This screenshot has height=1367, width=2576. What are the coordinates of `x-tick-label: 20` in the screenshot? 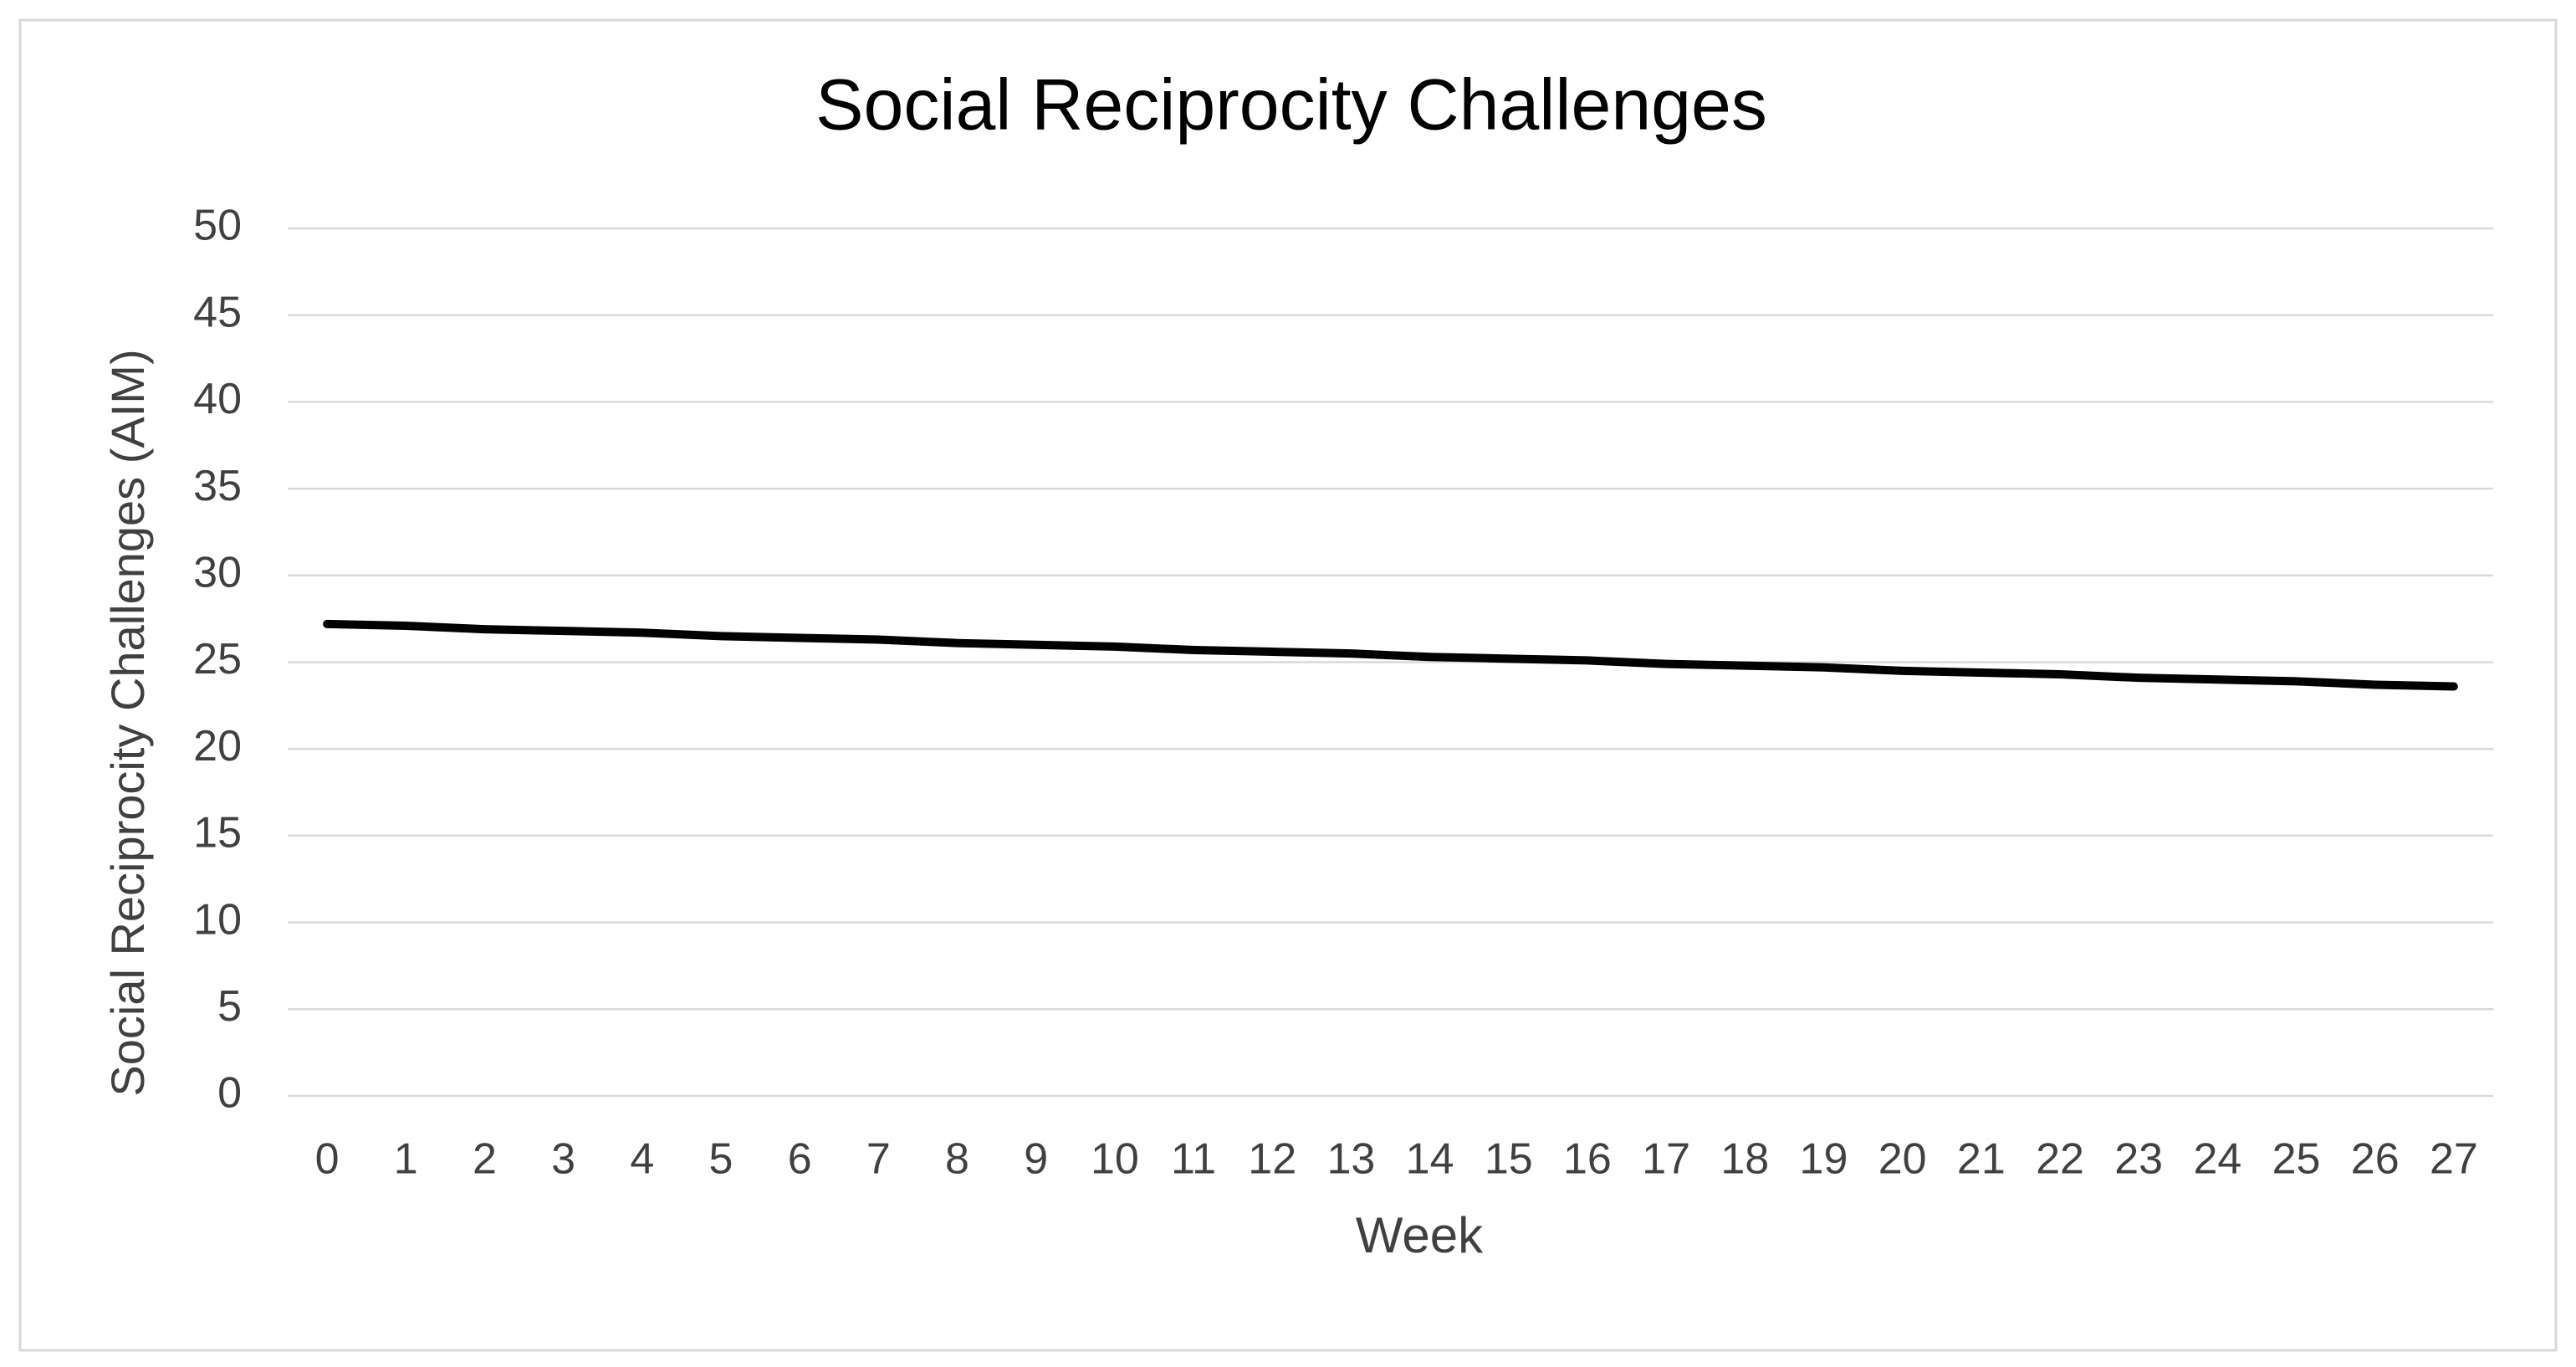 It's located at (1902, 1159).